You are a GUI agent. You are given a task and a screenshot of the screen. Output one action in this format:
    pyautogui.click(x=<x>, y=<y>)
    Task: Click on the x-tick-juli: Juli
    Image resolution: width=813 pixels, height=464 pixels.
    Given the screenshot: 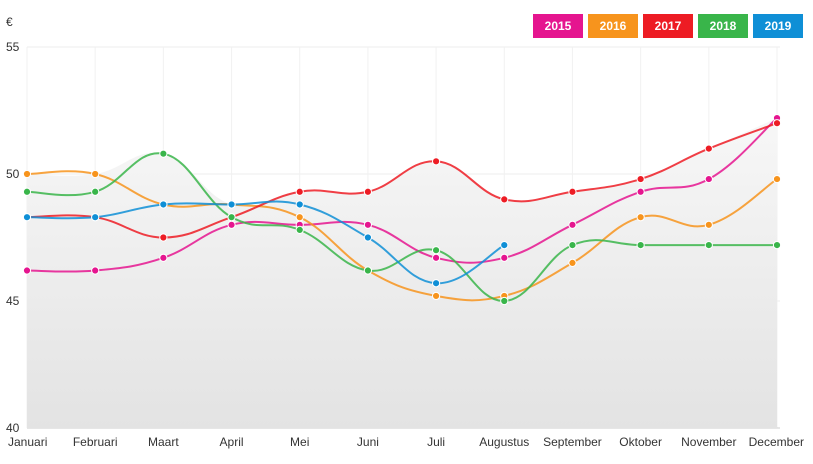 What is the action you would take?
    pyautogui.click(x=436, y=442)
    